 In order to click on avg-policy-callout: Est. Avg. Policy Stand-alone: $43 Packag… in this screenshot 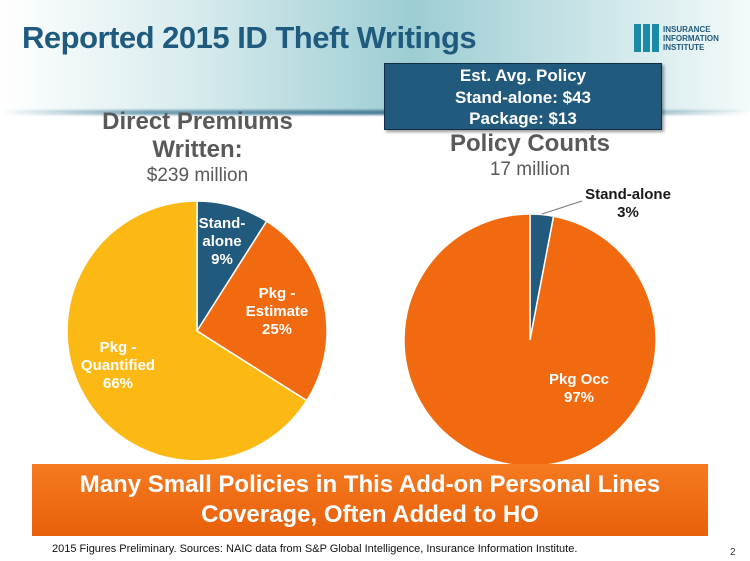, I will do `click(523, 96)`.